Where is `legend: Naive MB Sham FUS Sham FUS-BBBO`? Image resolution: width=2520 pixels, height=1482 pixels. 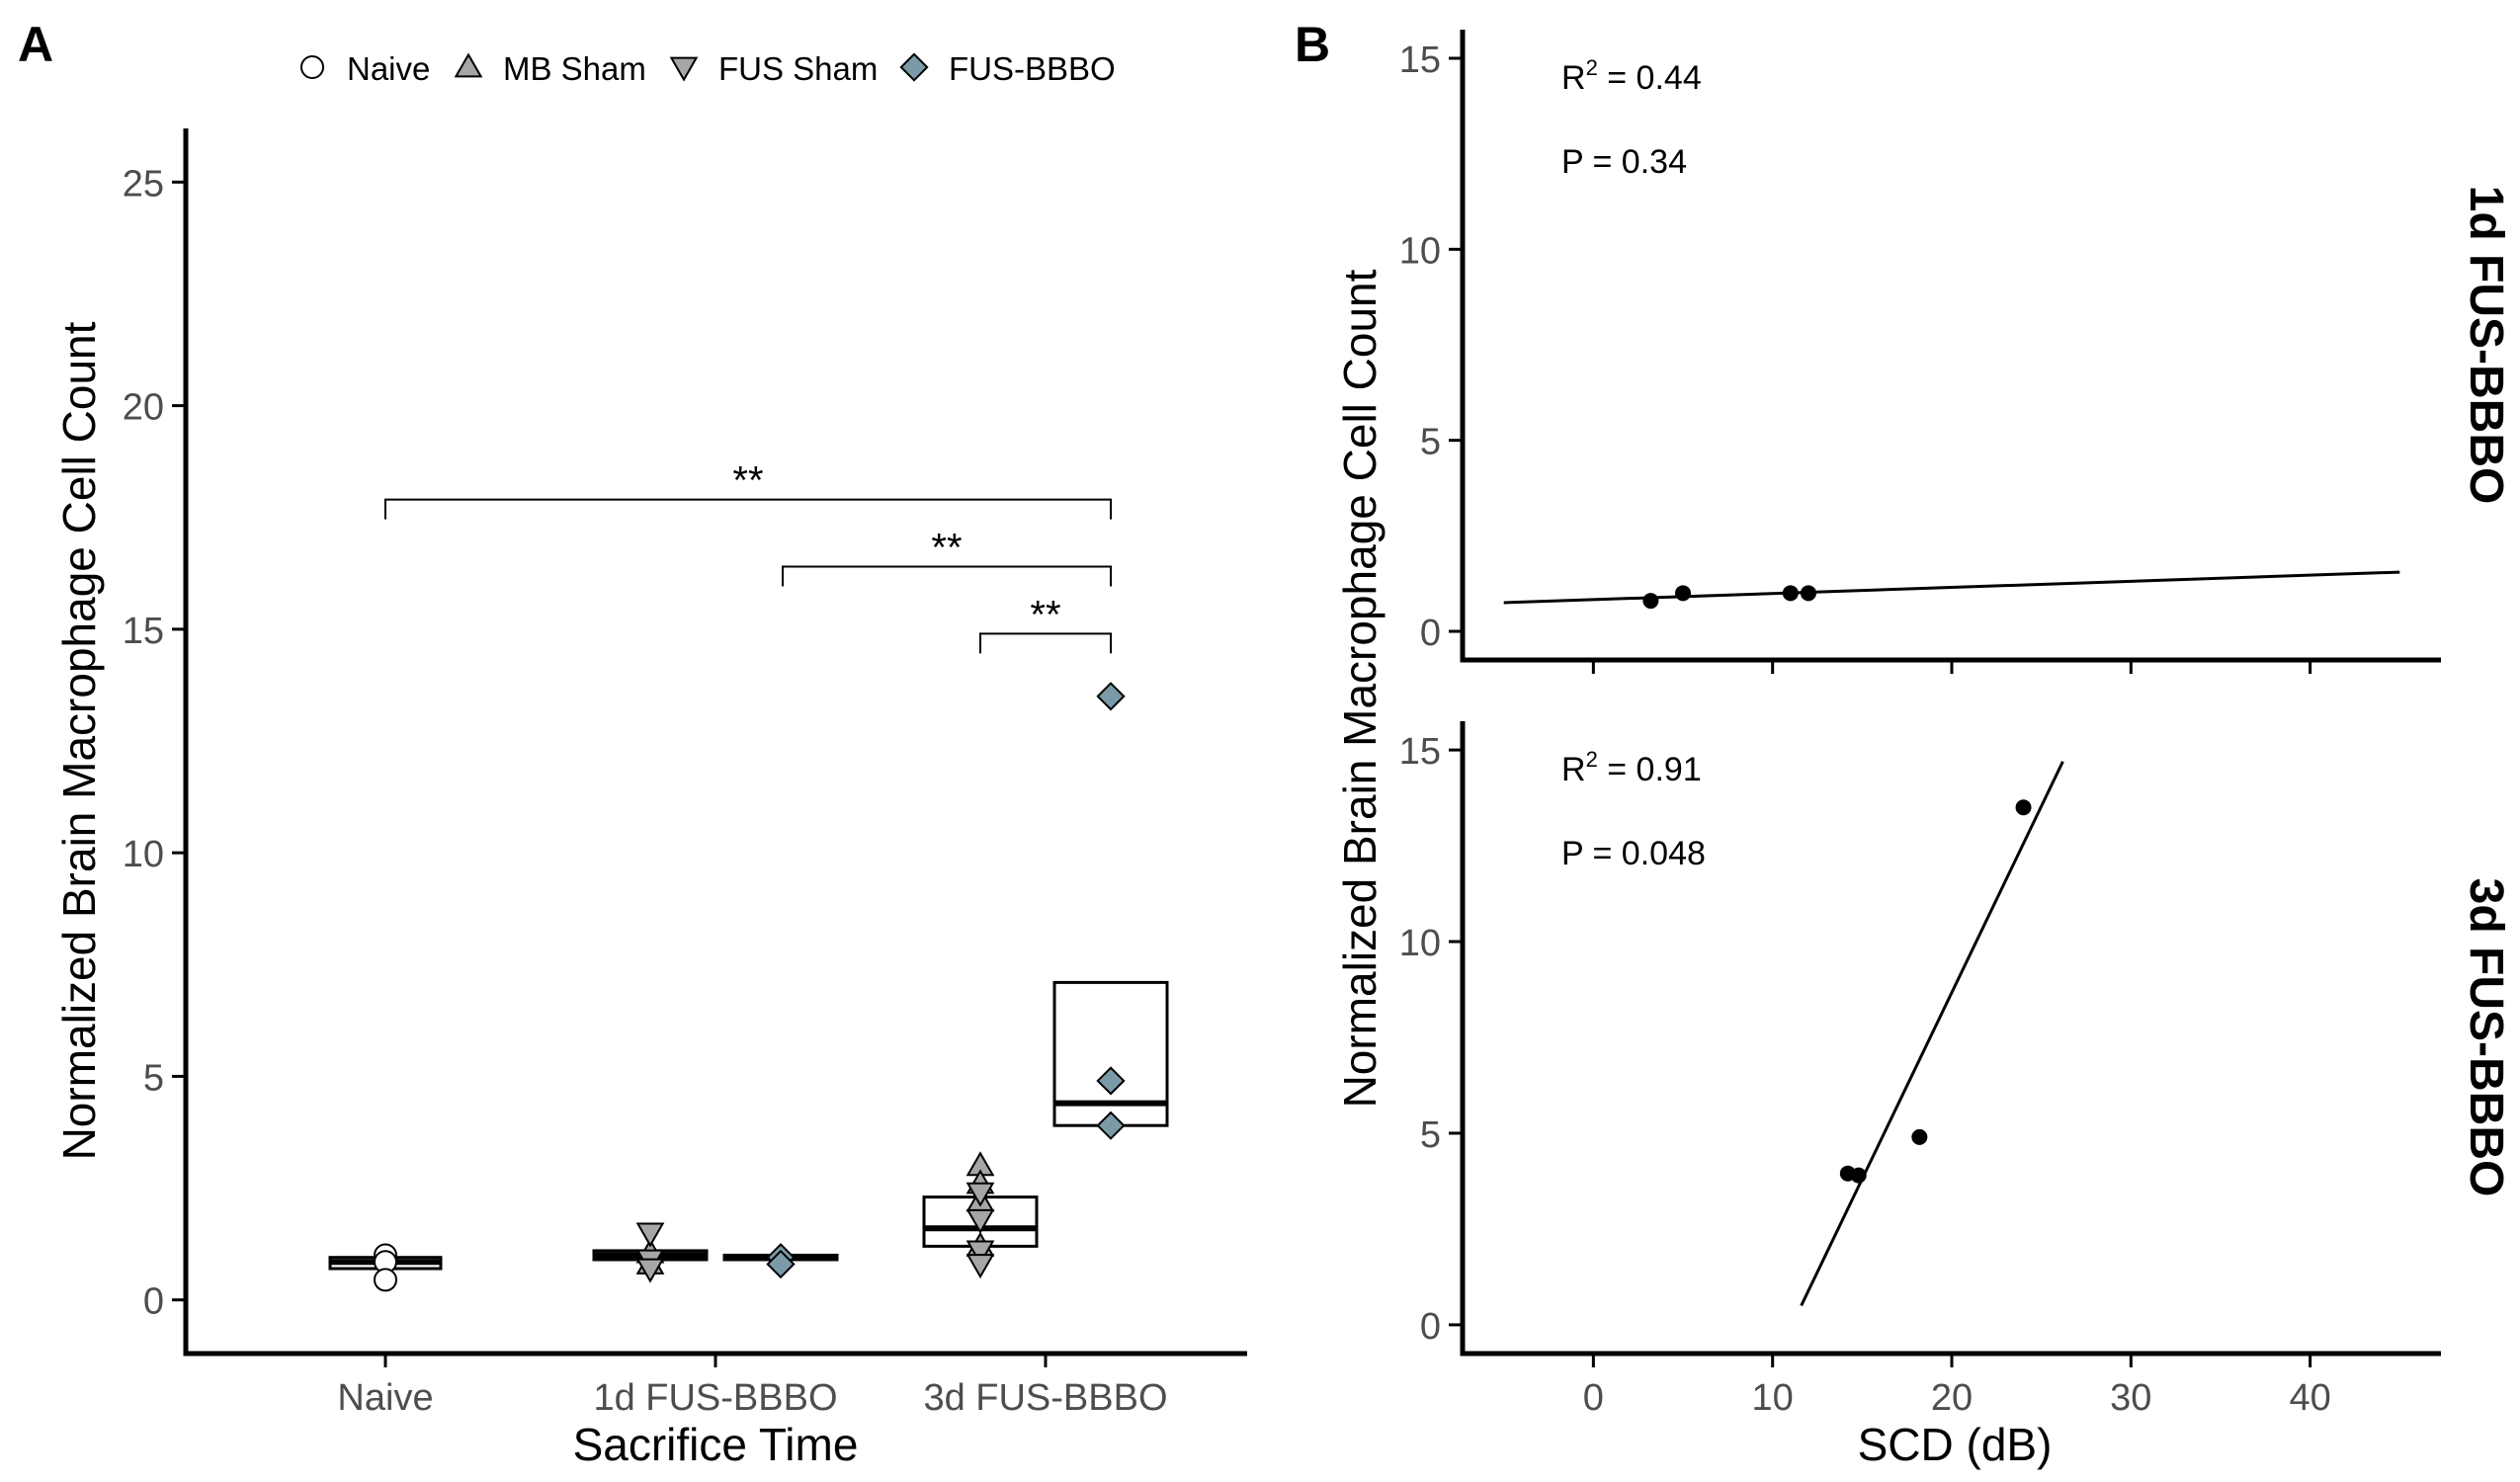 legend: Naive MB Sham FUS Sham FUS-BBBO is located at coordinates (708, 68).